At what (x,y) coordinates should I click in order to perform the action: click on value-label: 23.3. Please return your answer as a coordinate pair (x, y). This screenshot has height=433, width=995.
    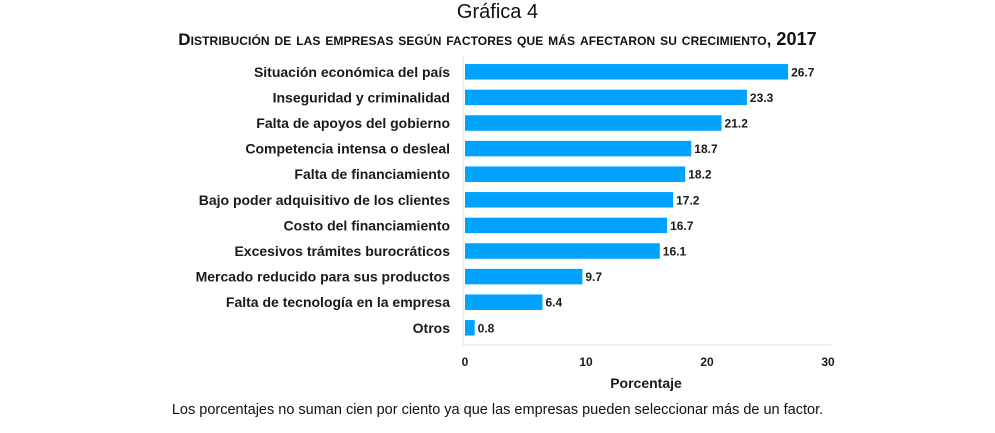
    Looking at the image, I should click on (762, 98).